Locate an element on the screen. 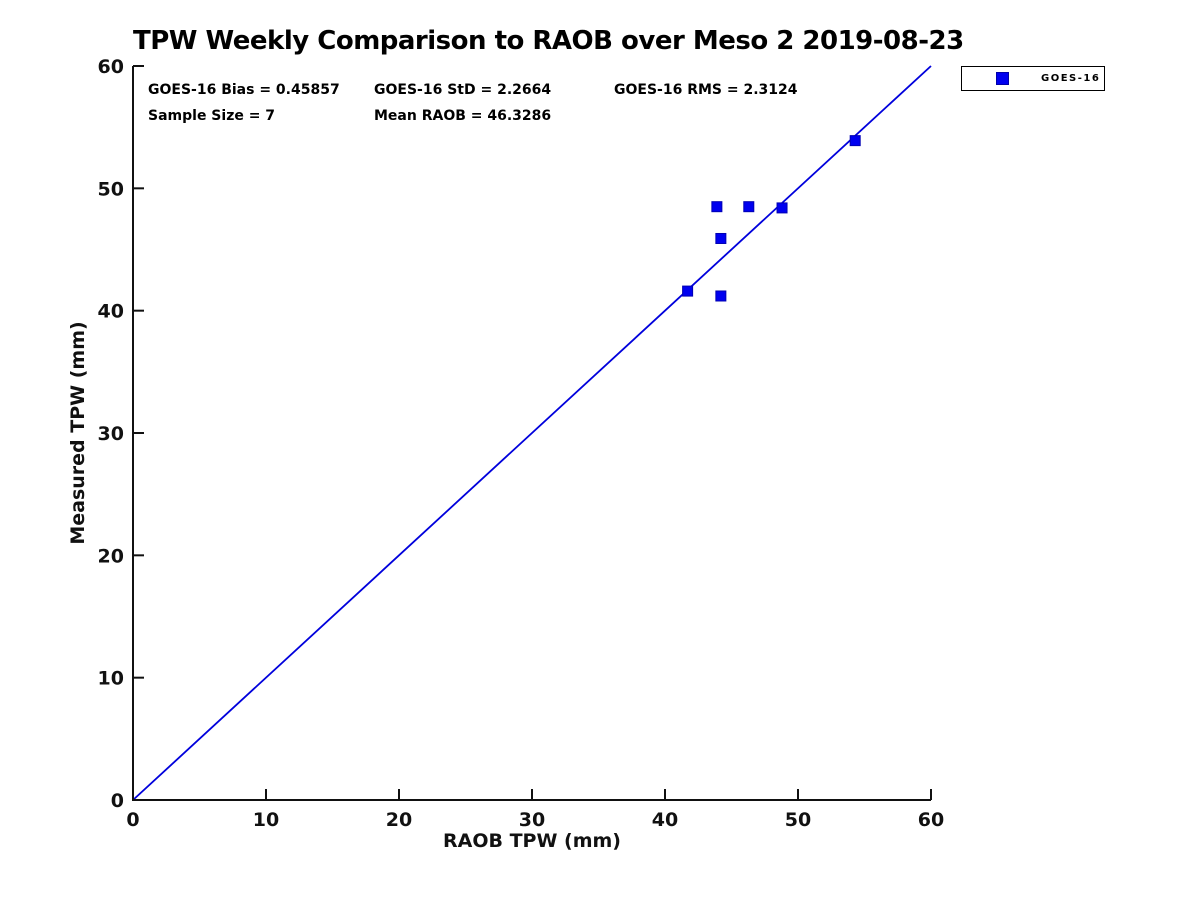 The height and width of the screenshot is (900, 1200). y-tick-label: 40 is located at coordinates (111, 312).